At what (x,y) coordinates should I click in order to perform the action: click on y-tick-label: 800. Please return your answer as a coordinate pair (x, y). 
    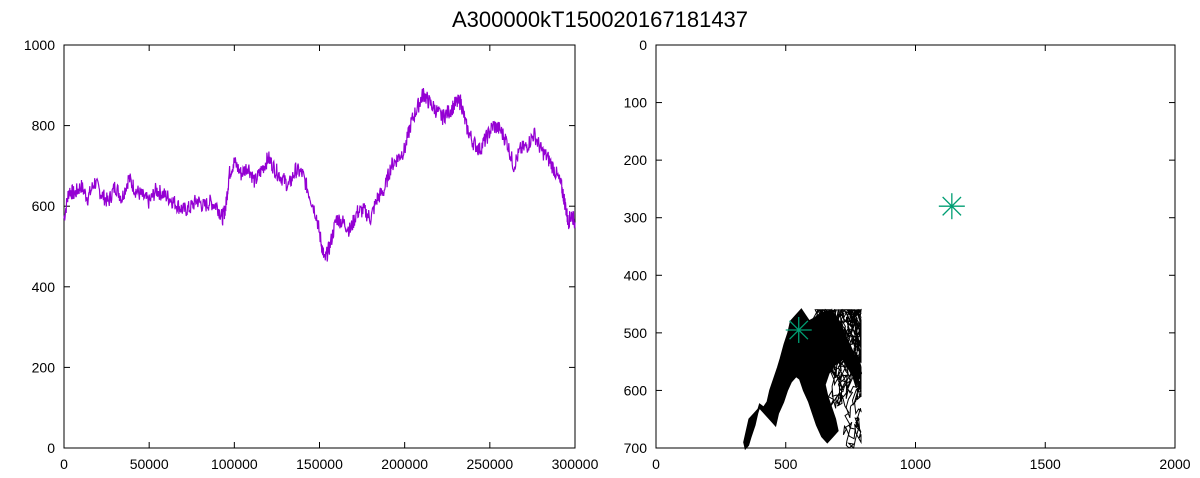
    Looking at the image, I should click on (44, 126).